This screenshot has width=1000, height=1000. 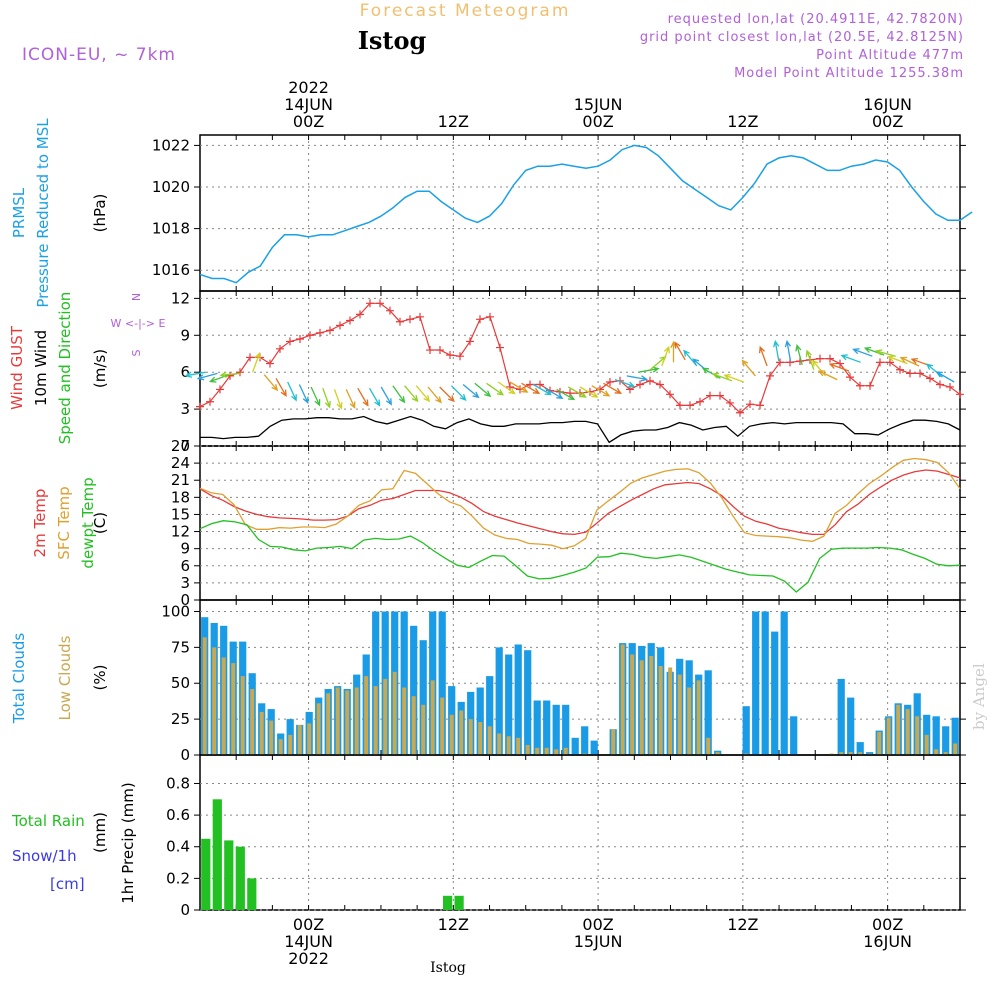 What do you see at coordinates (308, 941) in the screenshot?
I see `bottom-time-label: 14JUN` at bounding box center [308, 941].